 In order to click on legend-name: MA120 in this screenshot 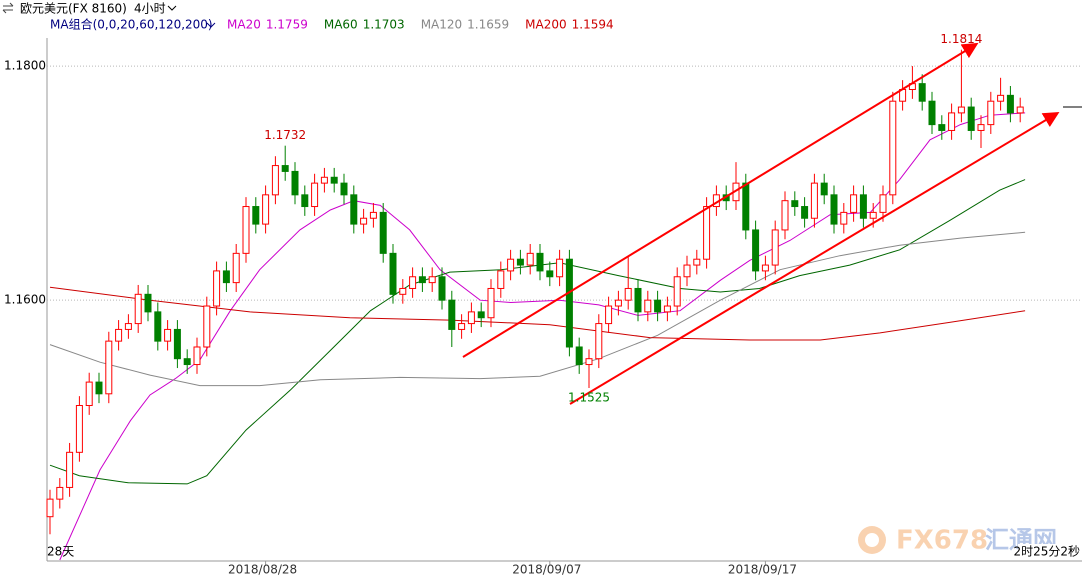, I will do `click(441, 25)`.